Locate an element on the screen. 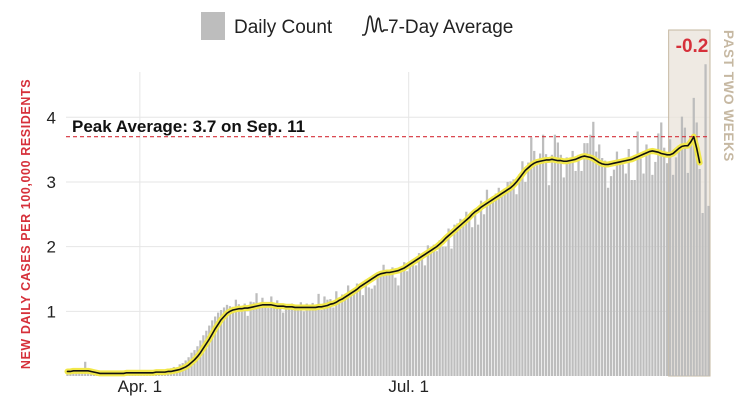 This screenshot has width=747, height=407. recent-window is located at coordinates (689, 203).